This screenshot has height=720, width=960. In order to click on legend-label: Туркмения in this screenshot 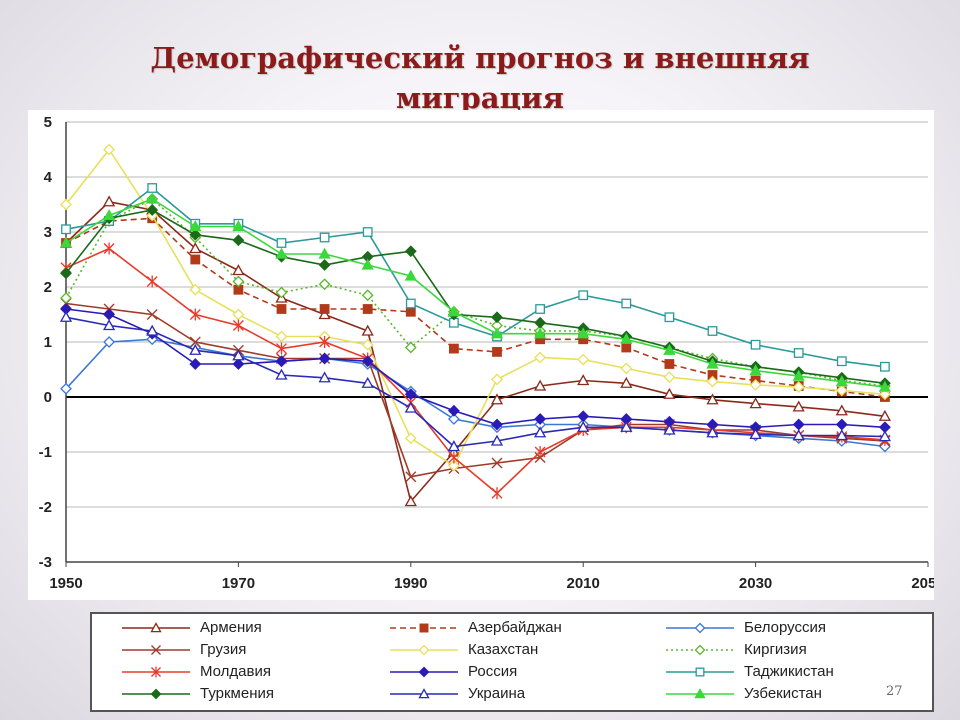, I will do `click(237, 693)`.